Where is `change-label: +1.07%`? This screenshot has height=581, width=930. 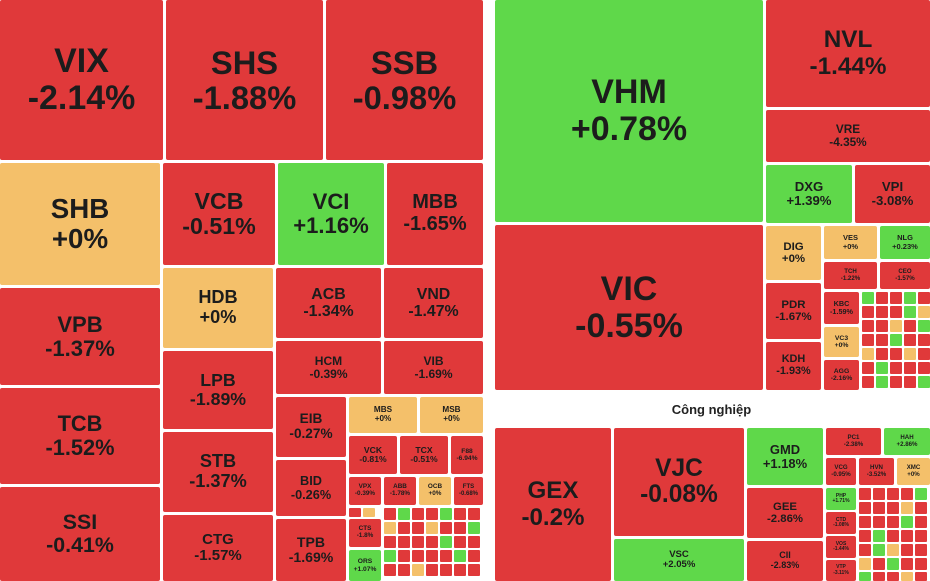
change-label: +1.07% is located at coordinates (365, 569).